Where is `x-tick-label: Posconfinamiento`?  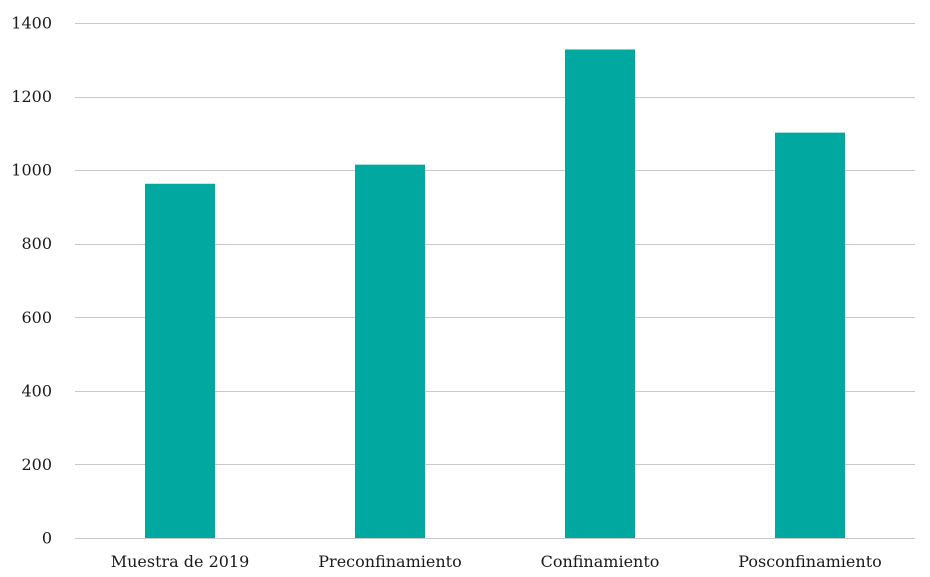 x-tick-label: Posconfinamiento is located at coordinates (810, 561).